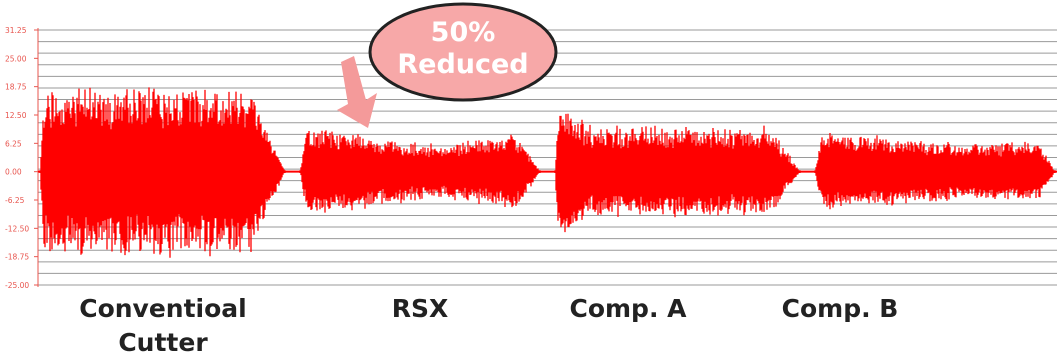 This screenshot has width=1057, height=362. I want to click on label-conventional-line1: Conventioal, so click(163, 308).